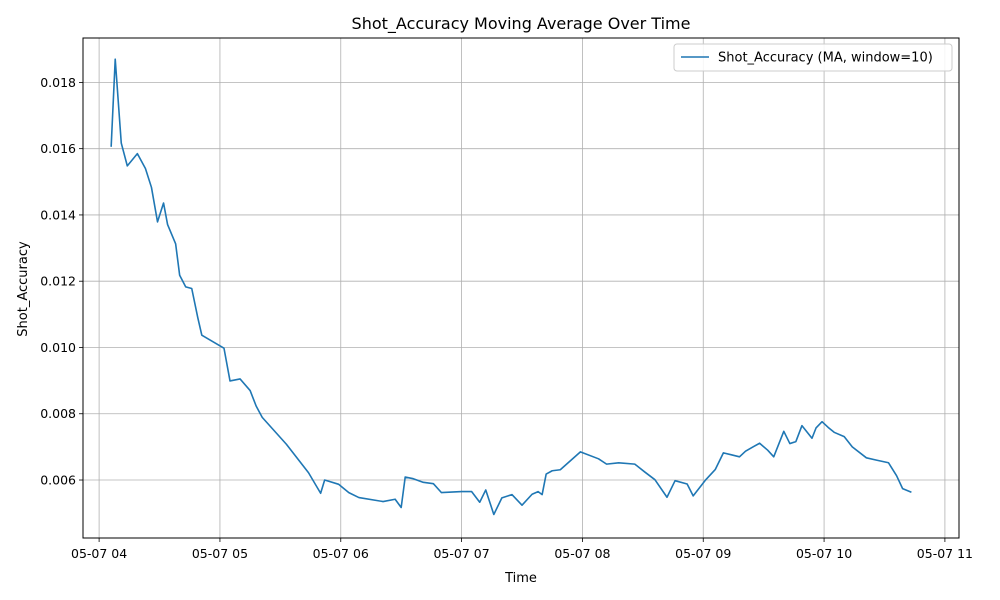 Image resolution: width=1000 pixels, height=600 pixels. Describe the element at coordinates (58, 214) in the screenshot. I see `y-tick-label: 0.014` at that location.